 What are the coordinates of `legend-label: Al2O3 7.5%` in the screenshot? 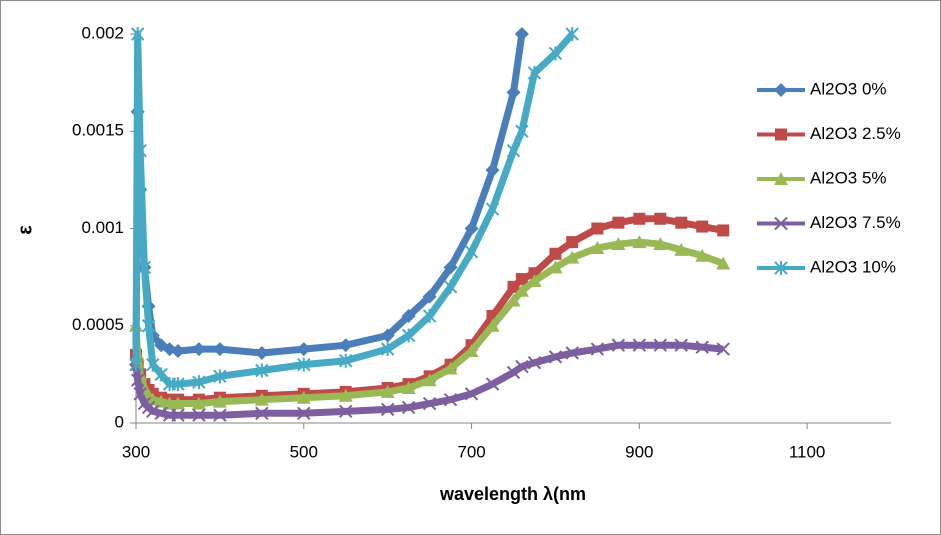 It's located at (855, 222).